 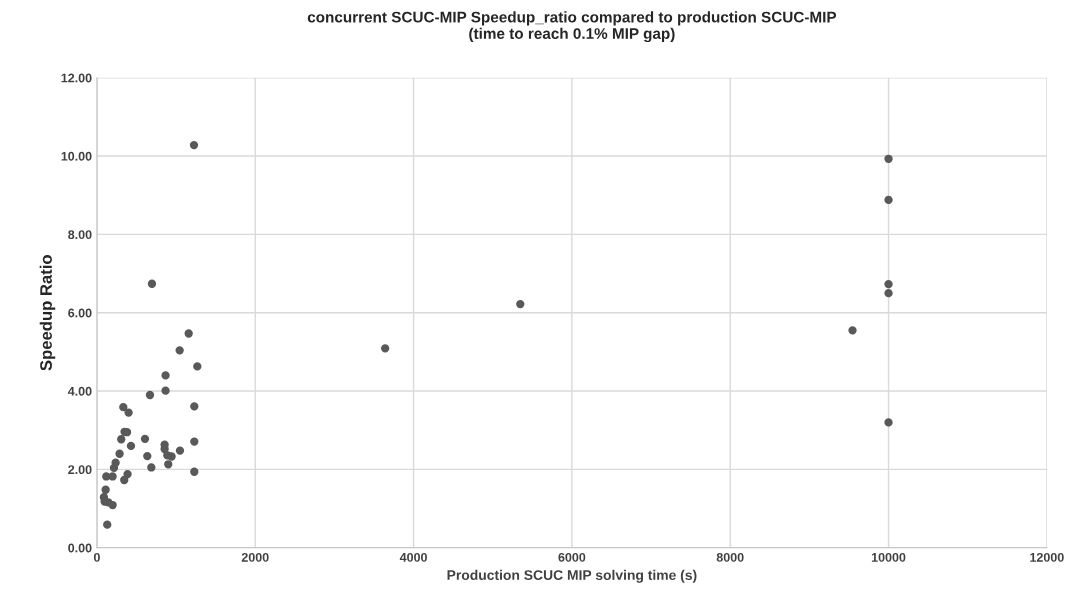 I want to click on chart-title: concurrent SCUC-MIP Speedup_ratio compared to production SCUC-MIP (time to reach 0.1% MIP gap), so click(x=572, y=27).